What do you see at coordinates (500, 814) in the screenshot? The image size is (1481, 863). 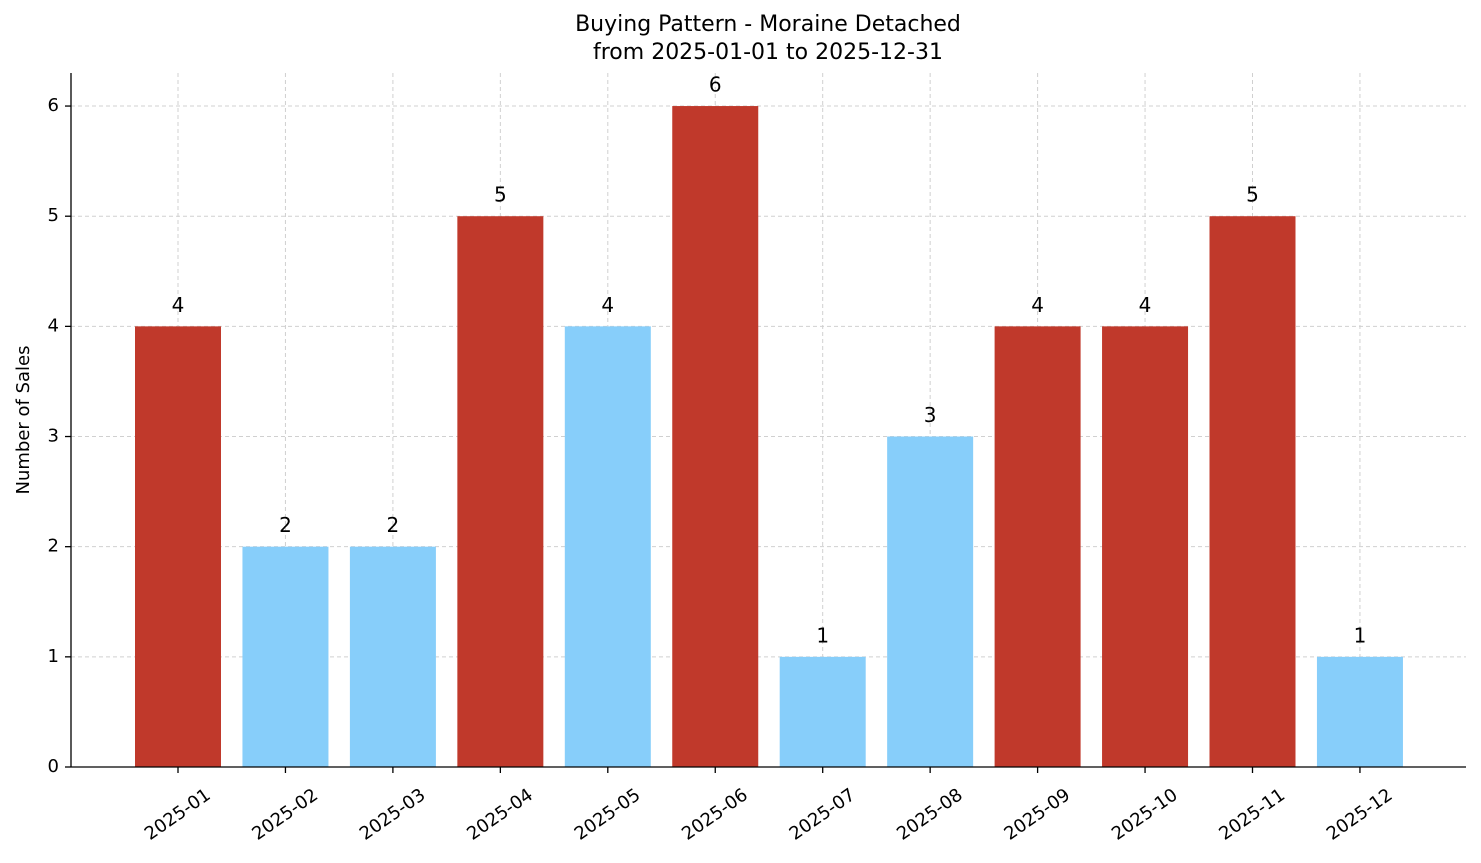 I see `x-tick-label: 2025-04` at bounding box center [500, 814].